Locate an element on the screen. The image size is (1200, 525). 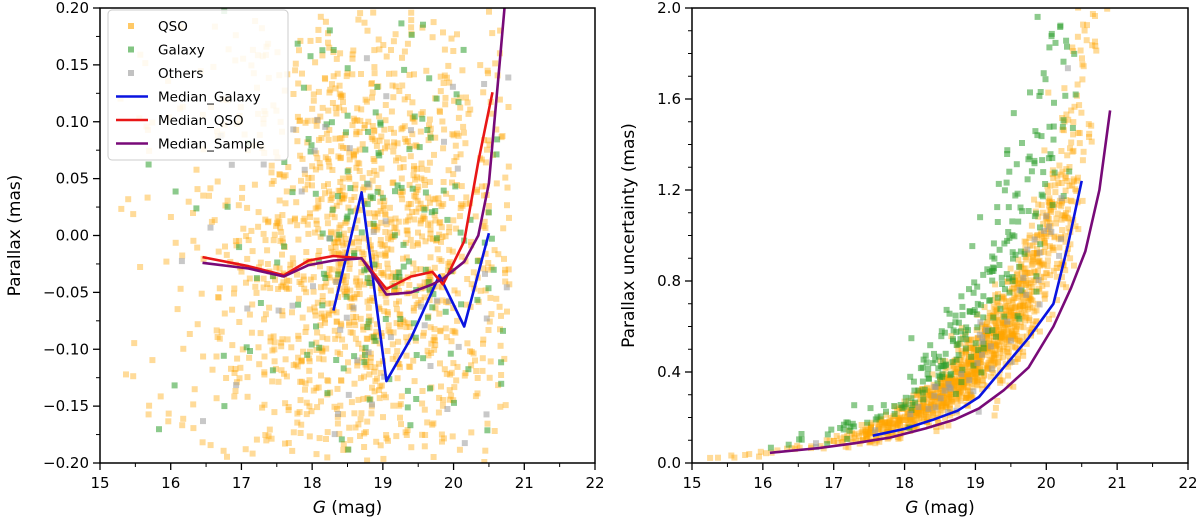
others-point is located at coordinates (934, 395).